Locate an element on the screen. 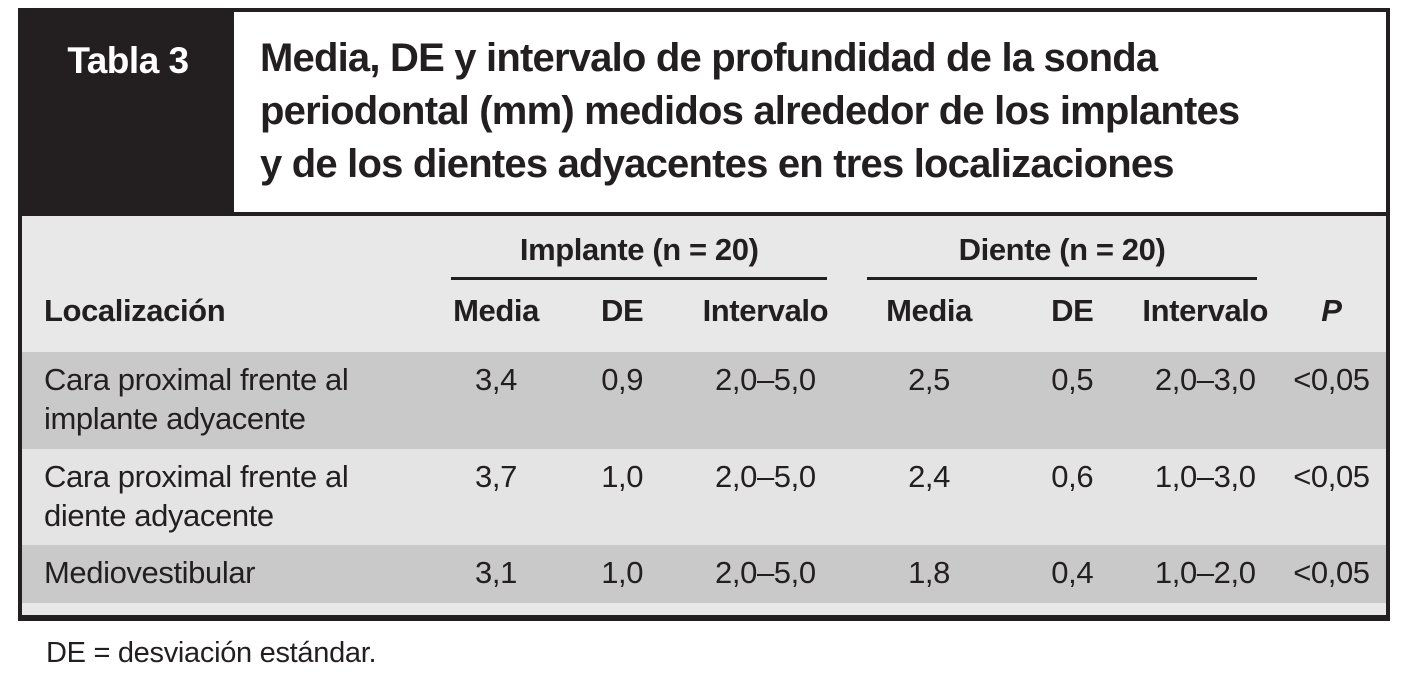 The width and height of the screenshot is (1416, 695). group-header-spacer-p is located at coordinates (1331, 248).